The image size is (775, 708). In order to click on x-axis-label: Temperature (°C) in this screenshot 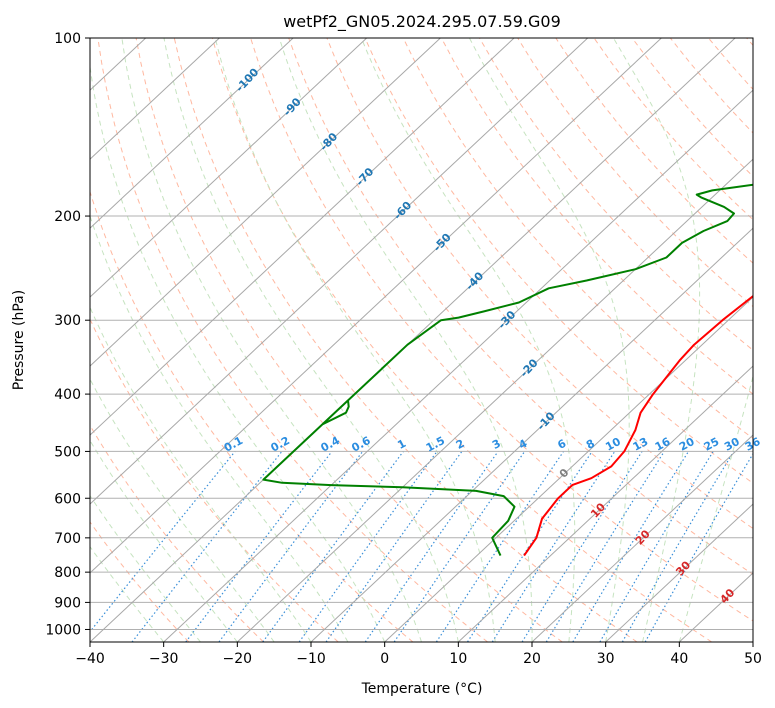, I will do `click(422, 689)`.